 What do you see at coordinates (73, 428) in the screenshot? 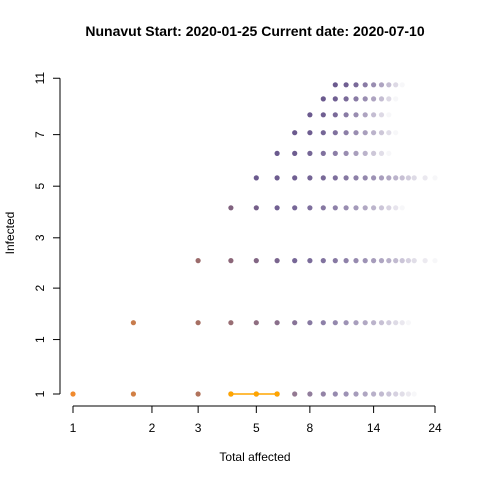
I see `x-tick-label: 1` at bounding box center [73, 428].